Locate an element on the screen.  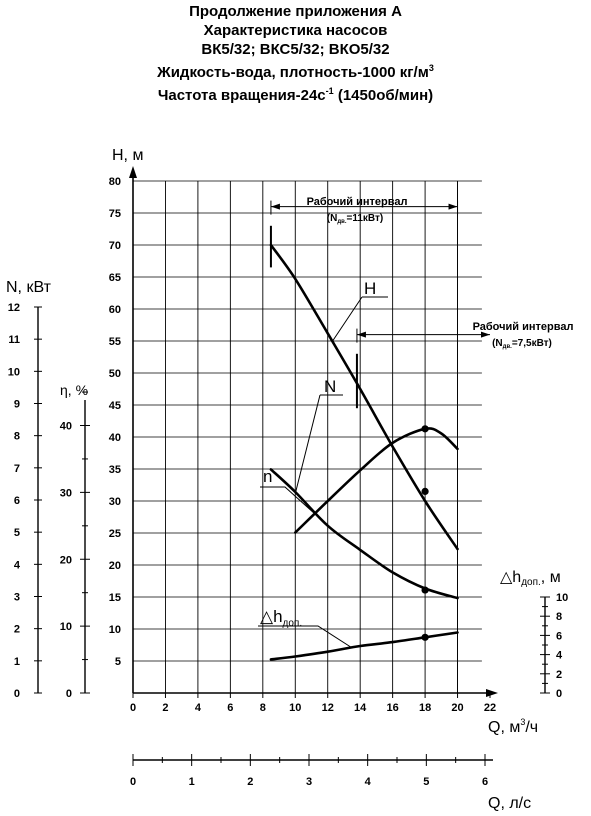
title-density-sup: 3 is located at coordinates (431, 68).